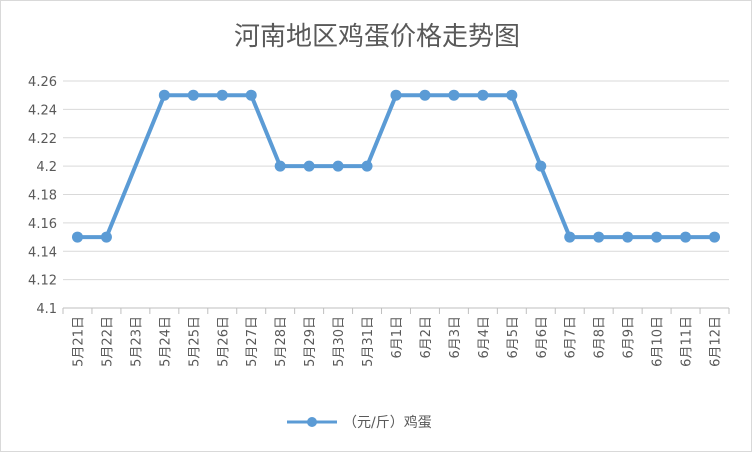  What do you see at coordinates (42, 252) in the screenshot?
I see `y-tick-label: 4.14` at bounding box center [42, 252].